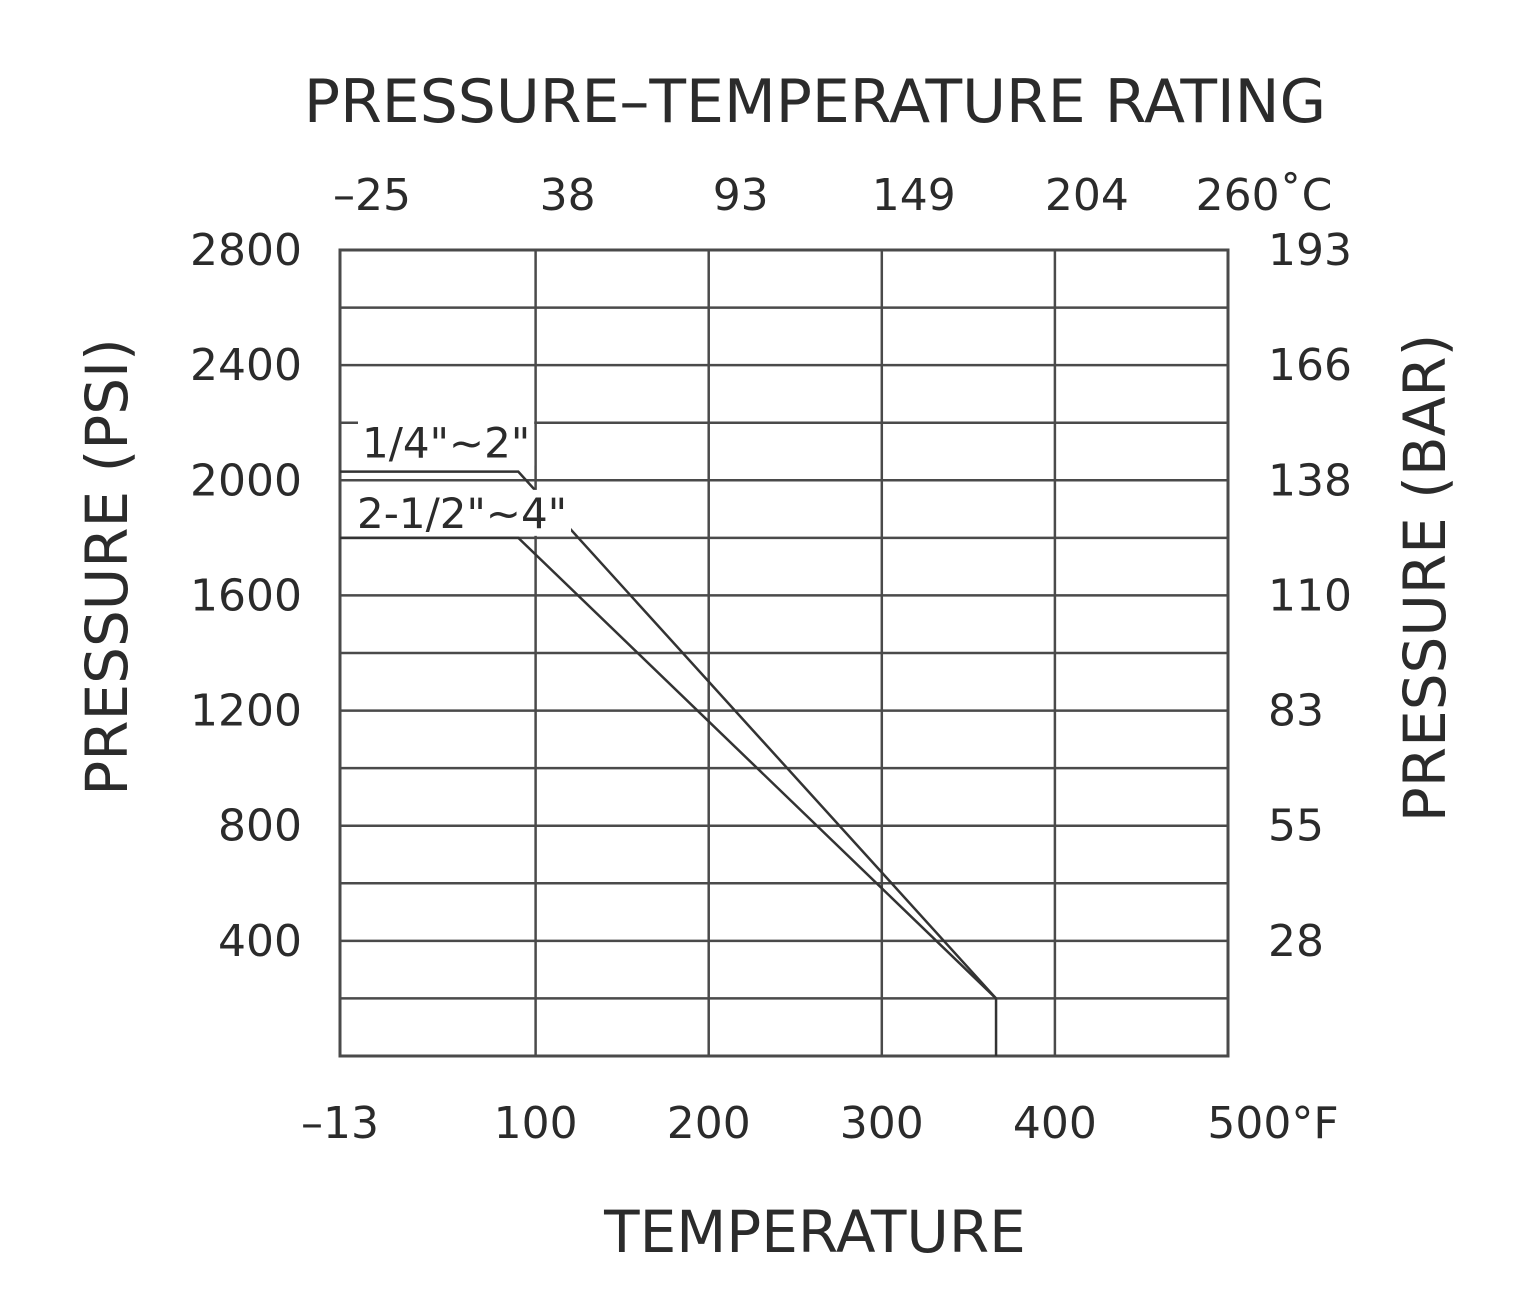  Describe the element at coordinates (1425, 578) in the screenshot. I see `y-axis-title-right: PRESSURE (BAR)` at that location.